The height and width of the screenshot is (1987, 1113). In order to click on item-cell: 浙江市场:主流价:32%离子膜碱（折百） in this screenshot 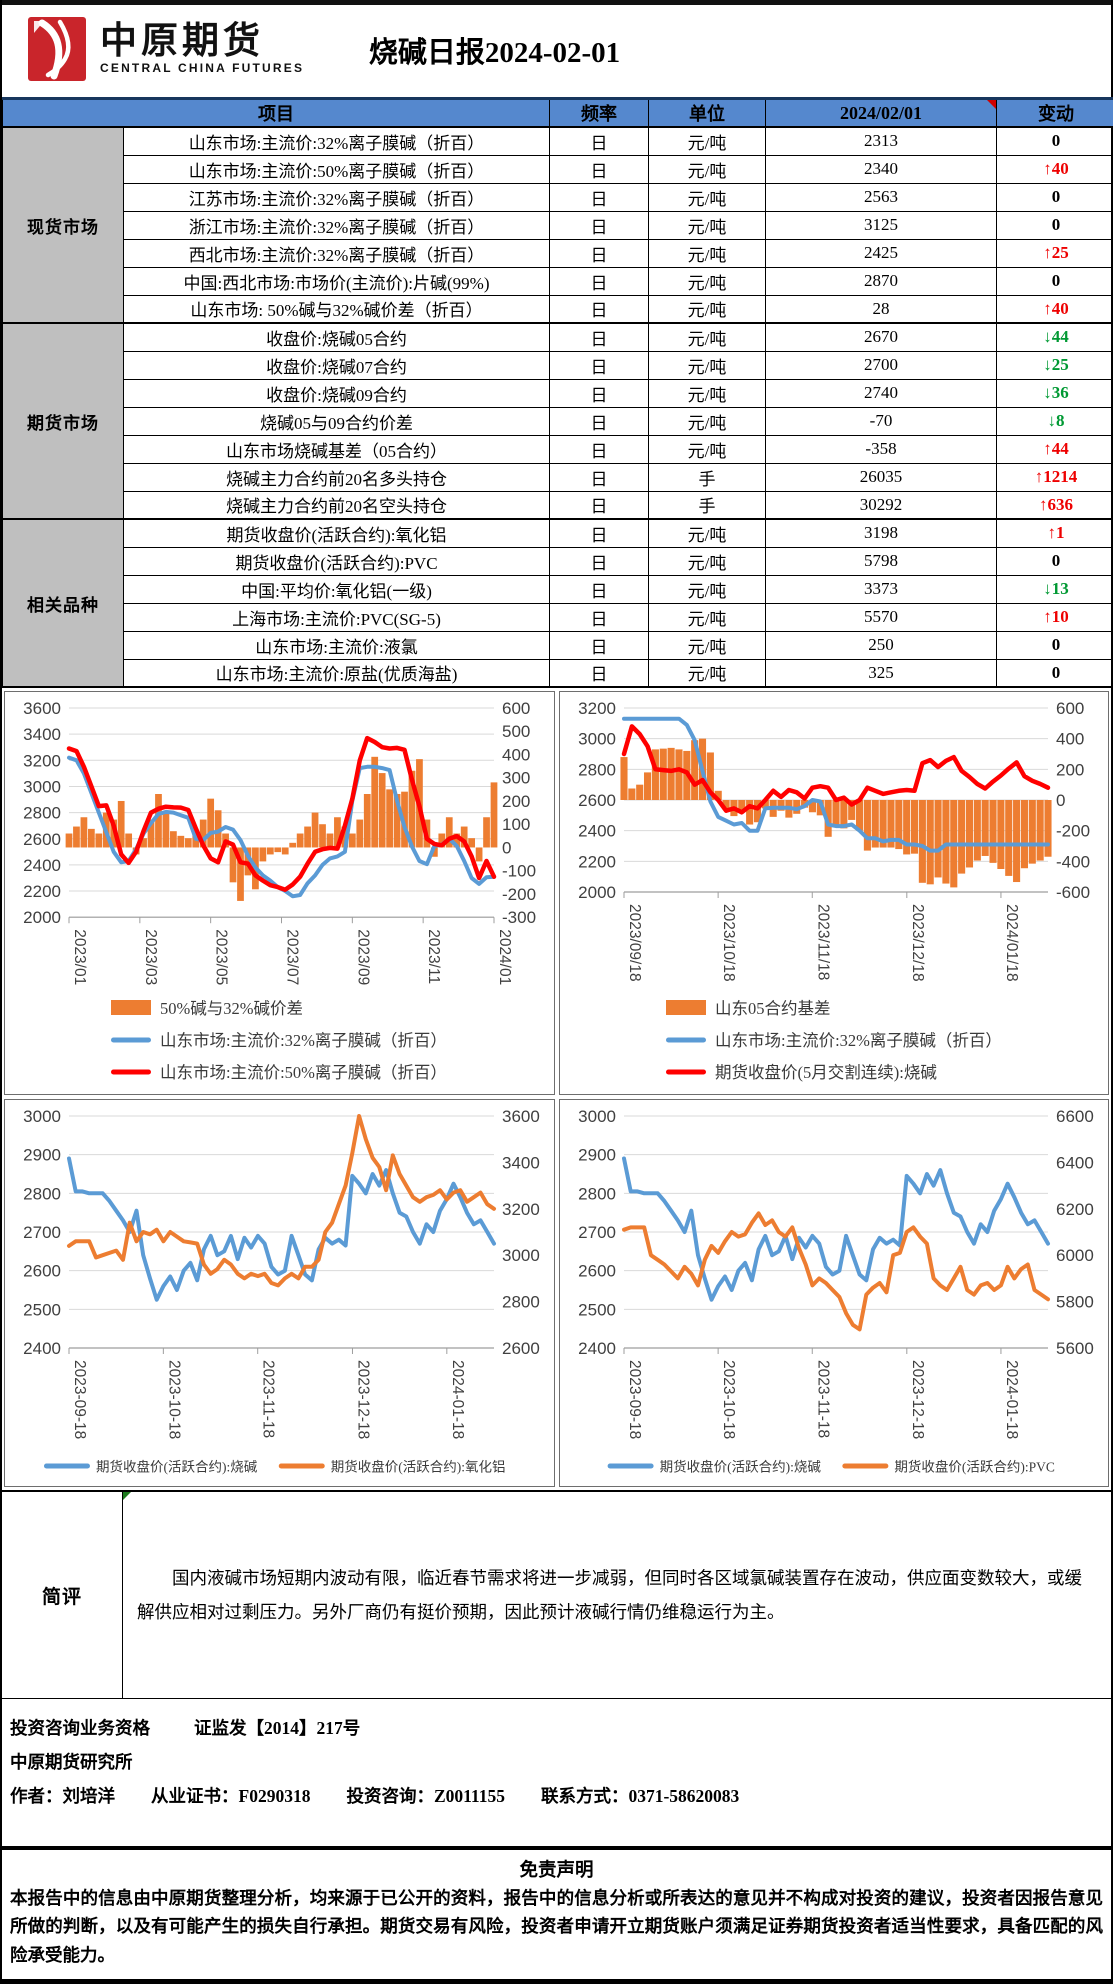, I will do `click(336, 225)`.